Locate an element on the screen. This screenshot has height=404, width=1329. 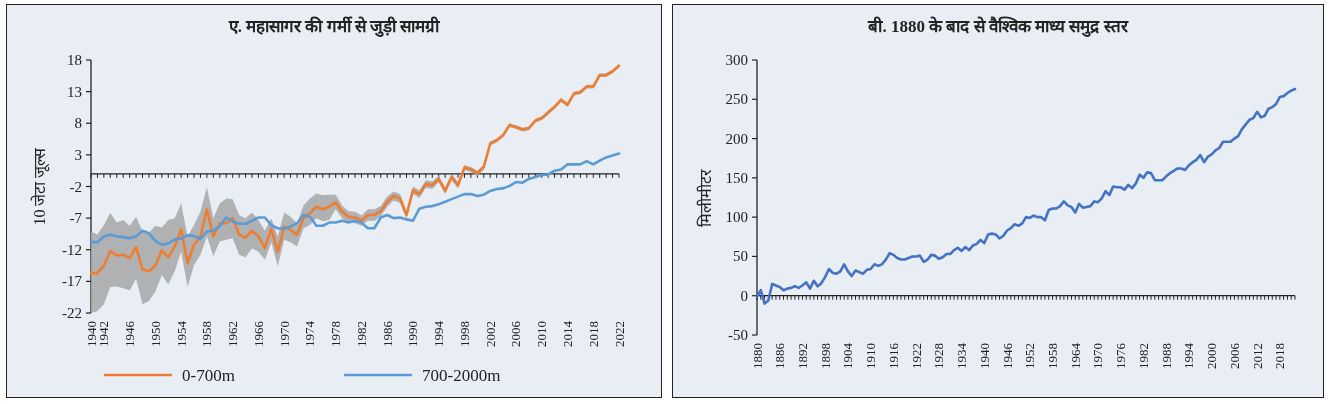
y-tick-label: -7 is located at coordinates (76, 218).